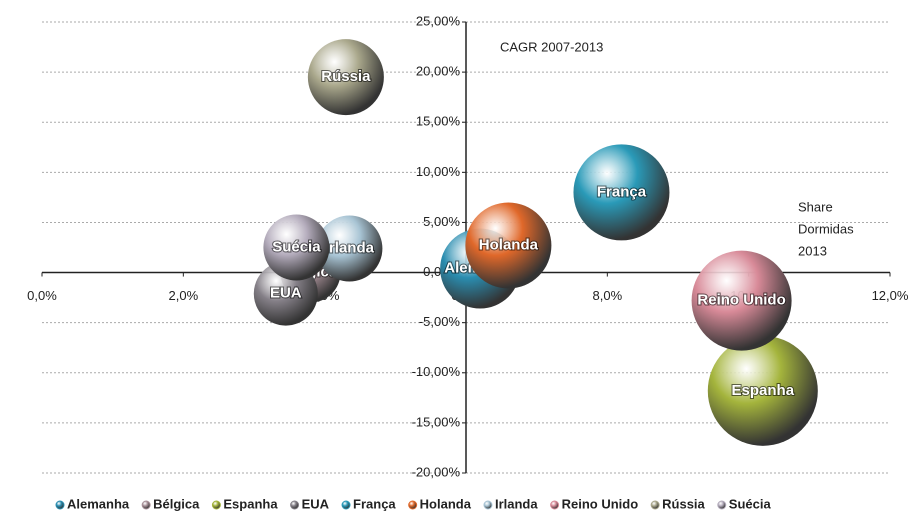 The width and height of the screenshot is (914, 522). Describe the element at coordinates (600, 503) in the screenshot. I see `legend-label: Reino Unido` at that location.